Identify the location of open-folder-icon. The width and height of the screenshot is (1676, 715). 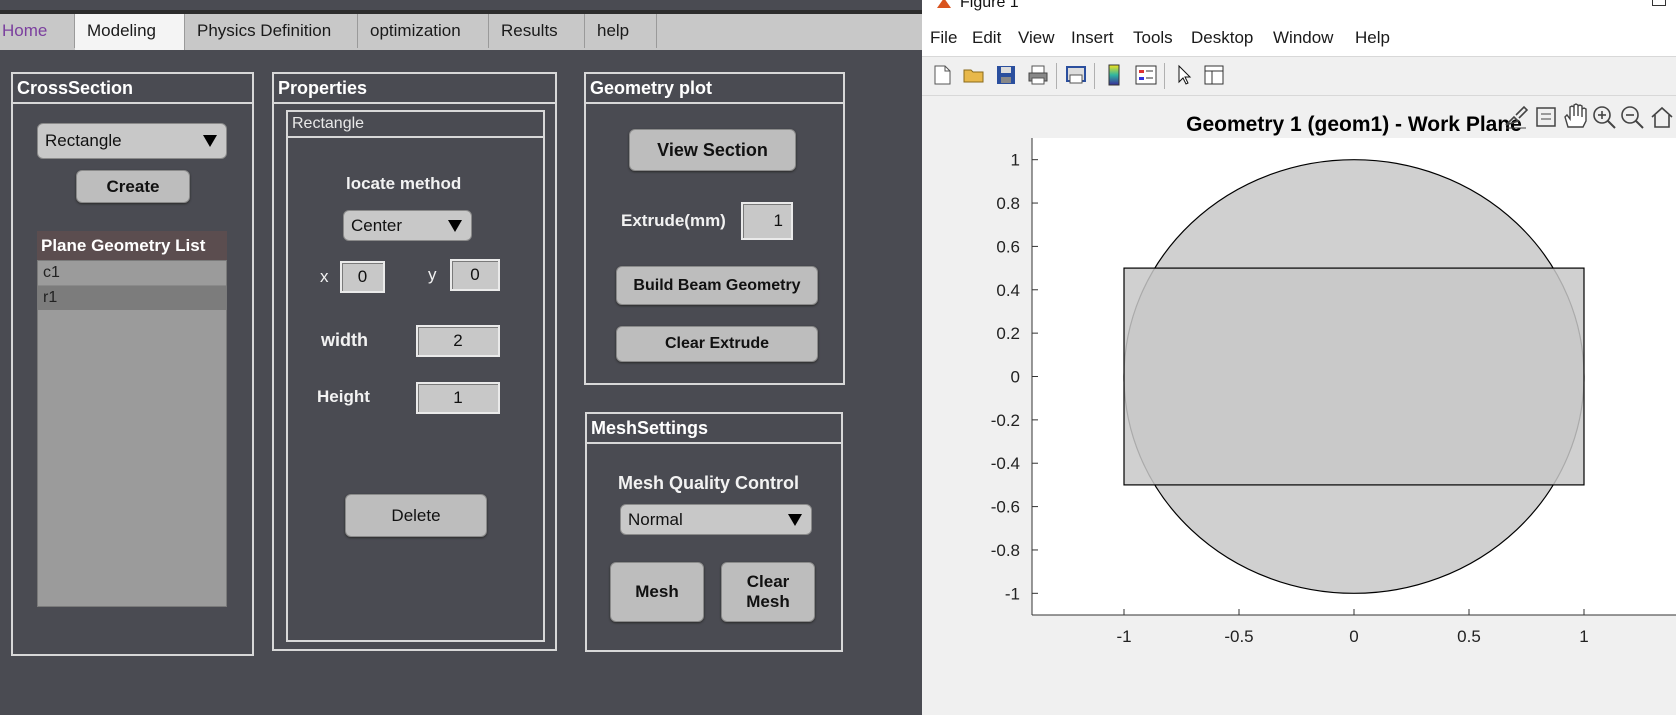
(974, 75).